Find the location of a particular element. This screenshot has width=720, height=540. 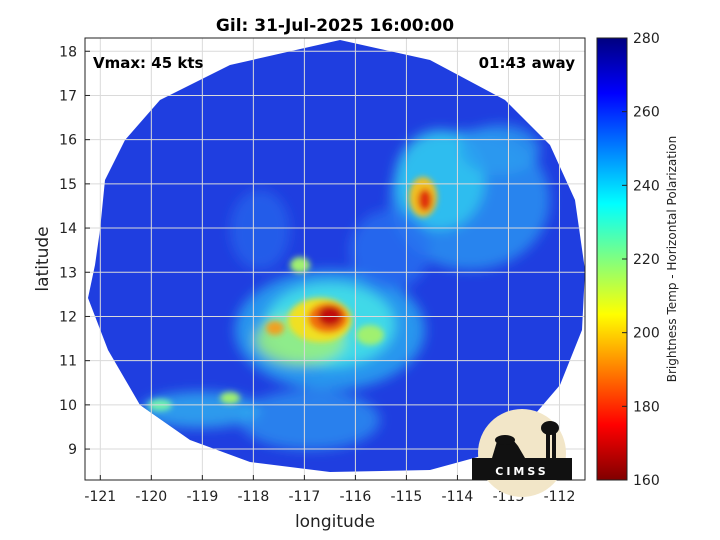

y-tick-label: 10 is located at coordinates (68, 406).